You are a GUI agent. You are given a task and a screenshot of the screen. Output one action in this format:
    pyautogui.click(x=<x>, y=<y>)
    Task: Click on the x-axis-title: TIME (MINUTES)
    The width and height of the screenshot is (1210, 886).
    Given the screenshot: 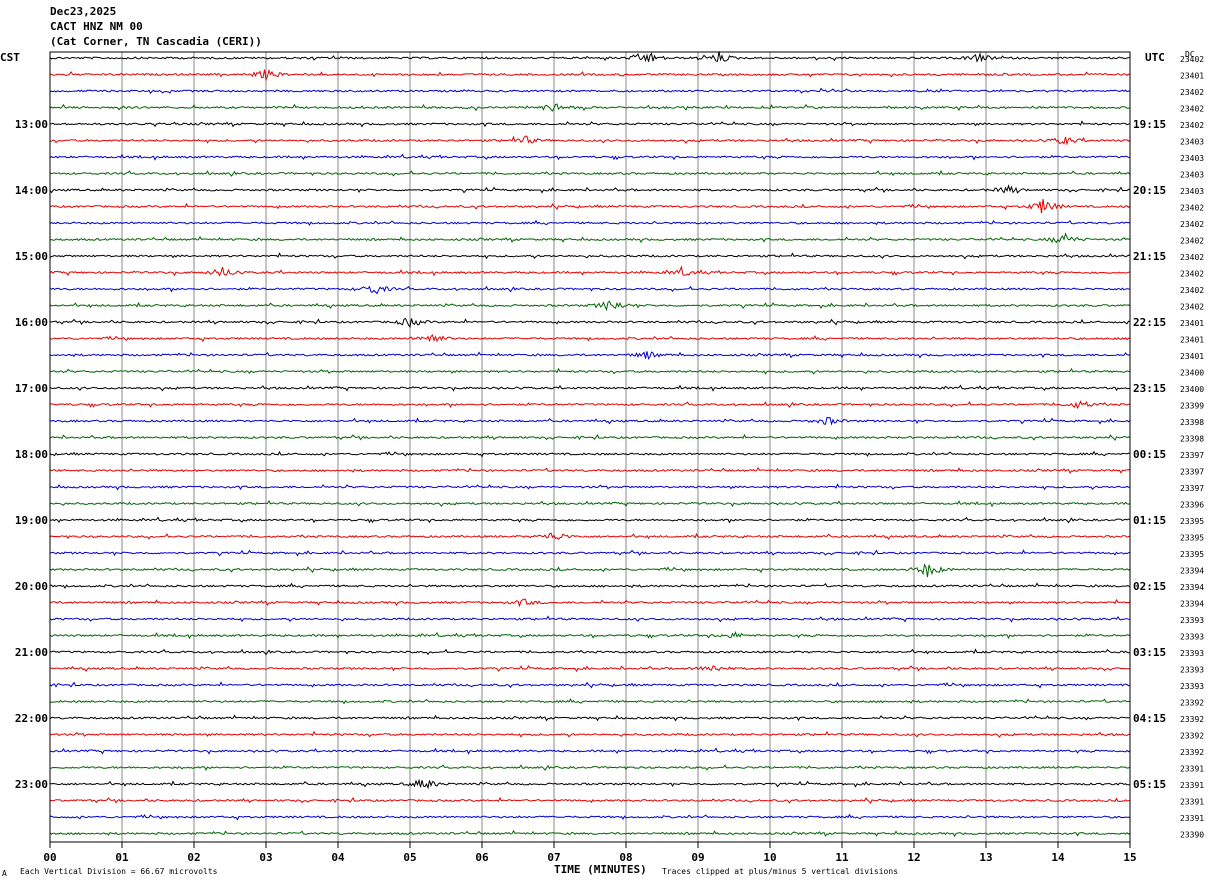 What is the action you would take?
    pyautogui.click(x=600, y=869)
    